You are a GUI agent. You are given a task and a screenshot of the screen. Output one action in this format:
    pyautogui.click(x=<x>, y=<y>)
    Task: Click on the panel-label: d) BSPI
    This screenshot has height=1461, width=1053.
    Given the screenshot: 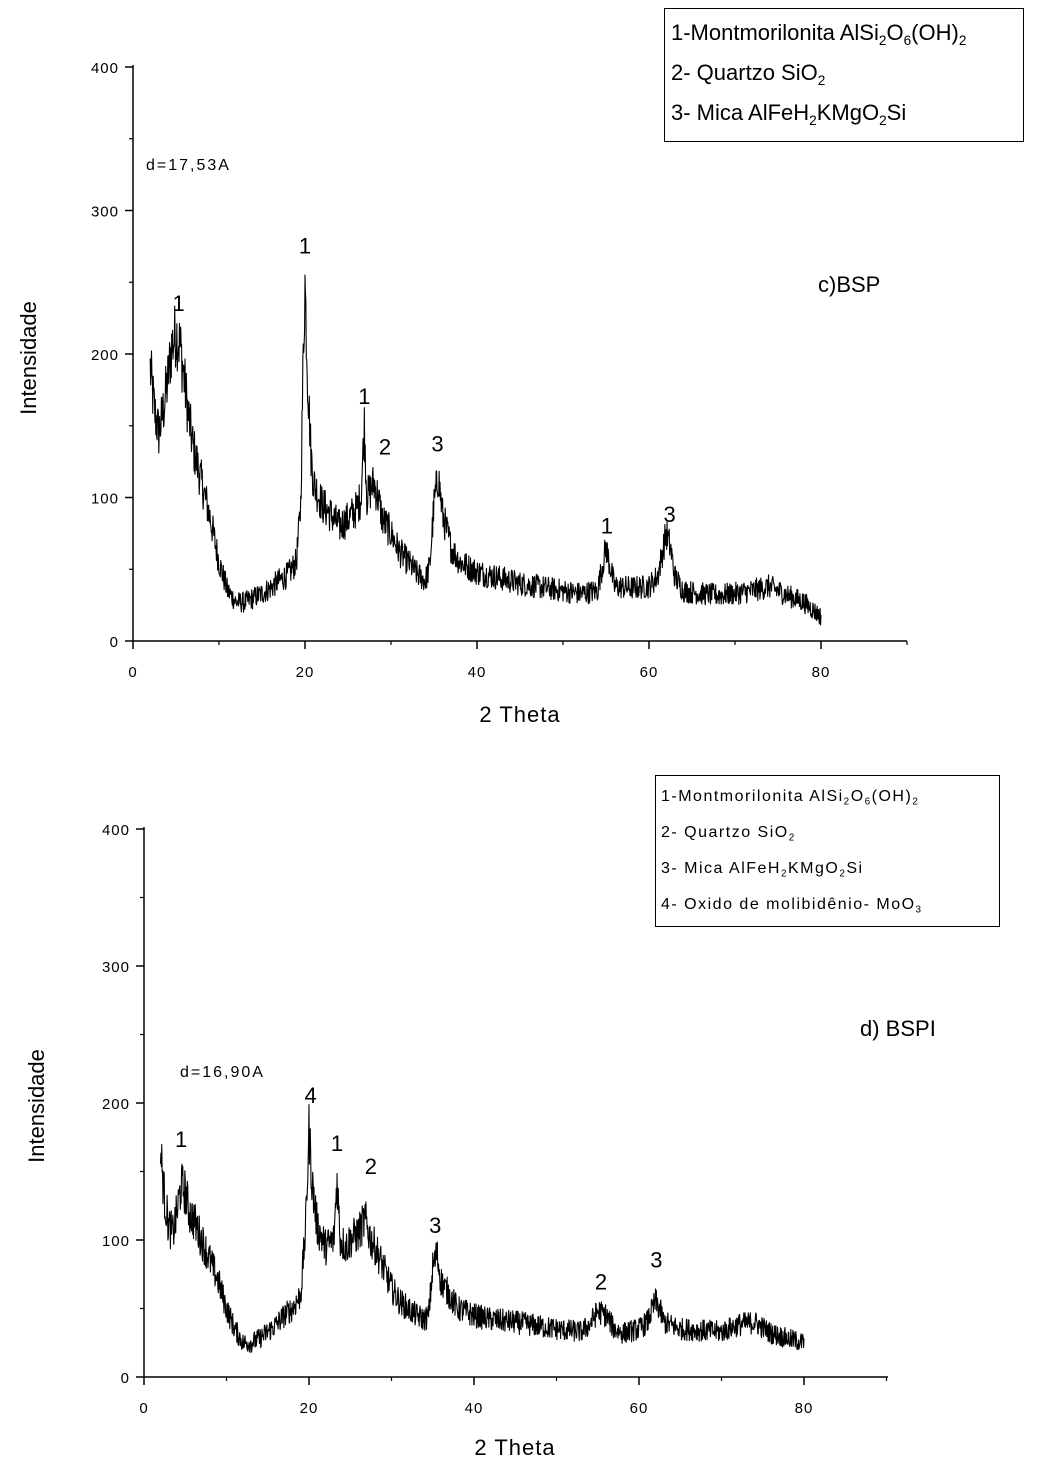 What is the action you would take?
    pyautogui.click(x=898, y=1028)
    